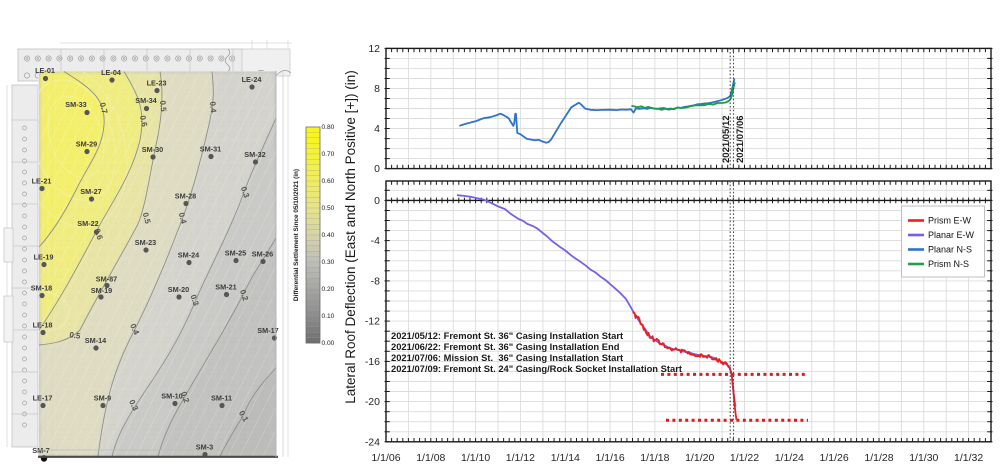 The width and height of the screenshot is (1000, 473). What do you see at coordinates (91, 191) in the screenshot?
I see `svg-text: SM-27` at bounding box center [91, 191].